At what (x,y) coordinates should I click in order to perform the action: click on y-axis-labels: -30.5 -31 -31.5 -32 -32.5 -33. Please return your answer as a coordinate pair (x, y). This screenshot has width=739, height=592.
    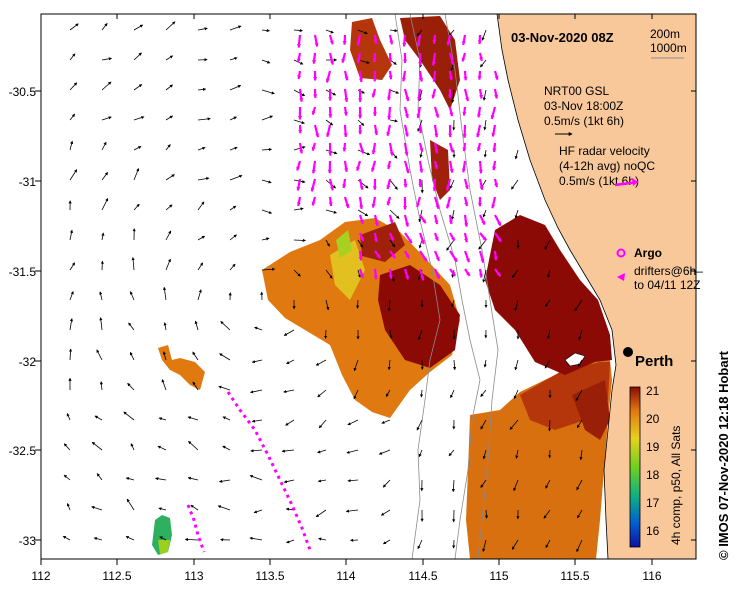
    Looking at the image, I should click on (23, 316).